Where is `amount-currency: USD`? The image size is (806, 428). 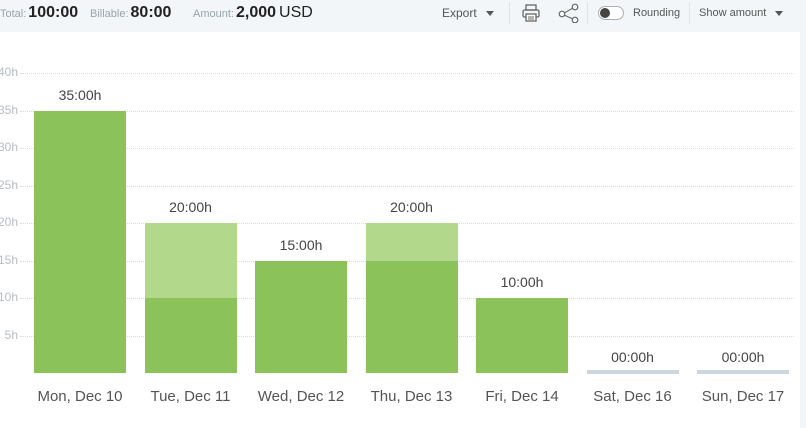 amount-currency: USD is located at coordinates (296, 12).